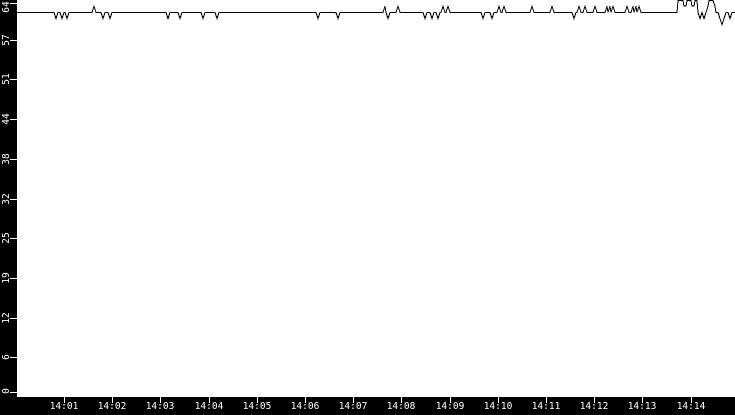 The width and height of the screenshot is (735, 415). Describe the element at coordinates (594, 406) in the screenshot. I see `x-tick-label: 14:12` at that location.